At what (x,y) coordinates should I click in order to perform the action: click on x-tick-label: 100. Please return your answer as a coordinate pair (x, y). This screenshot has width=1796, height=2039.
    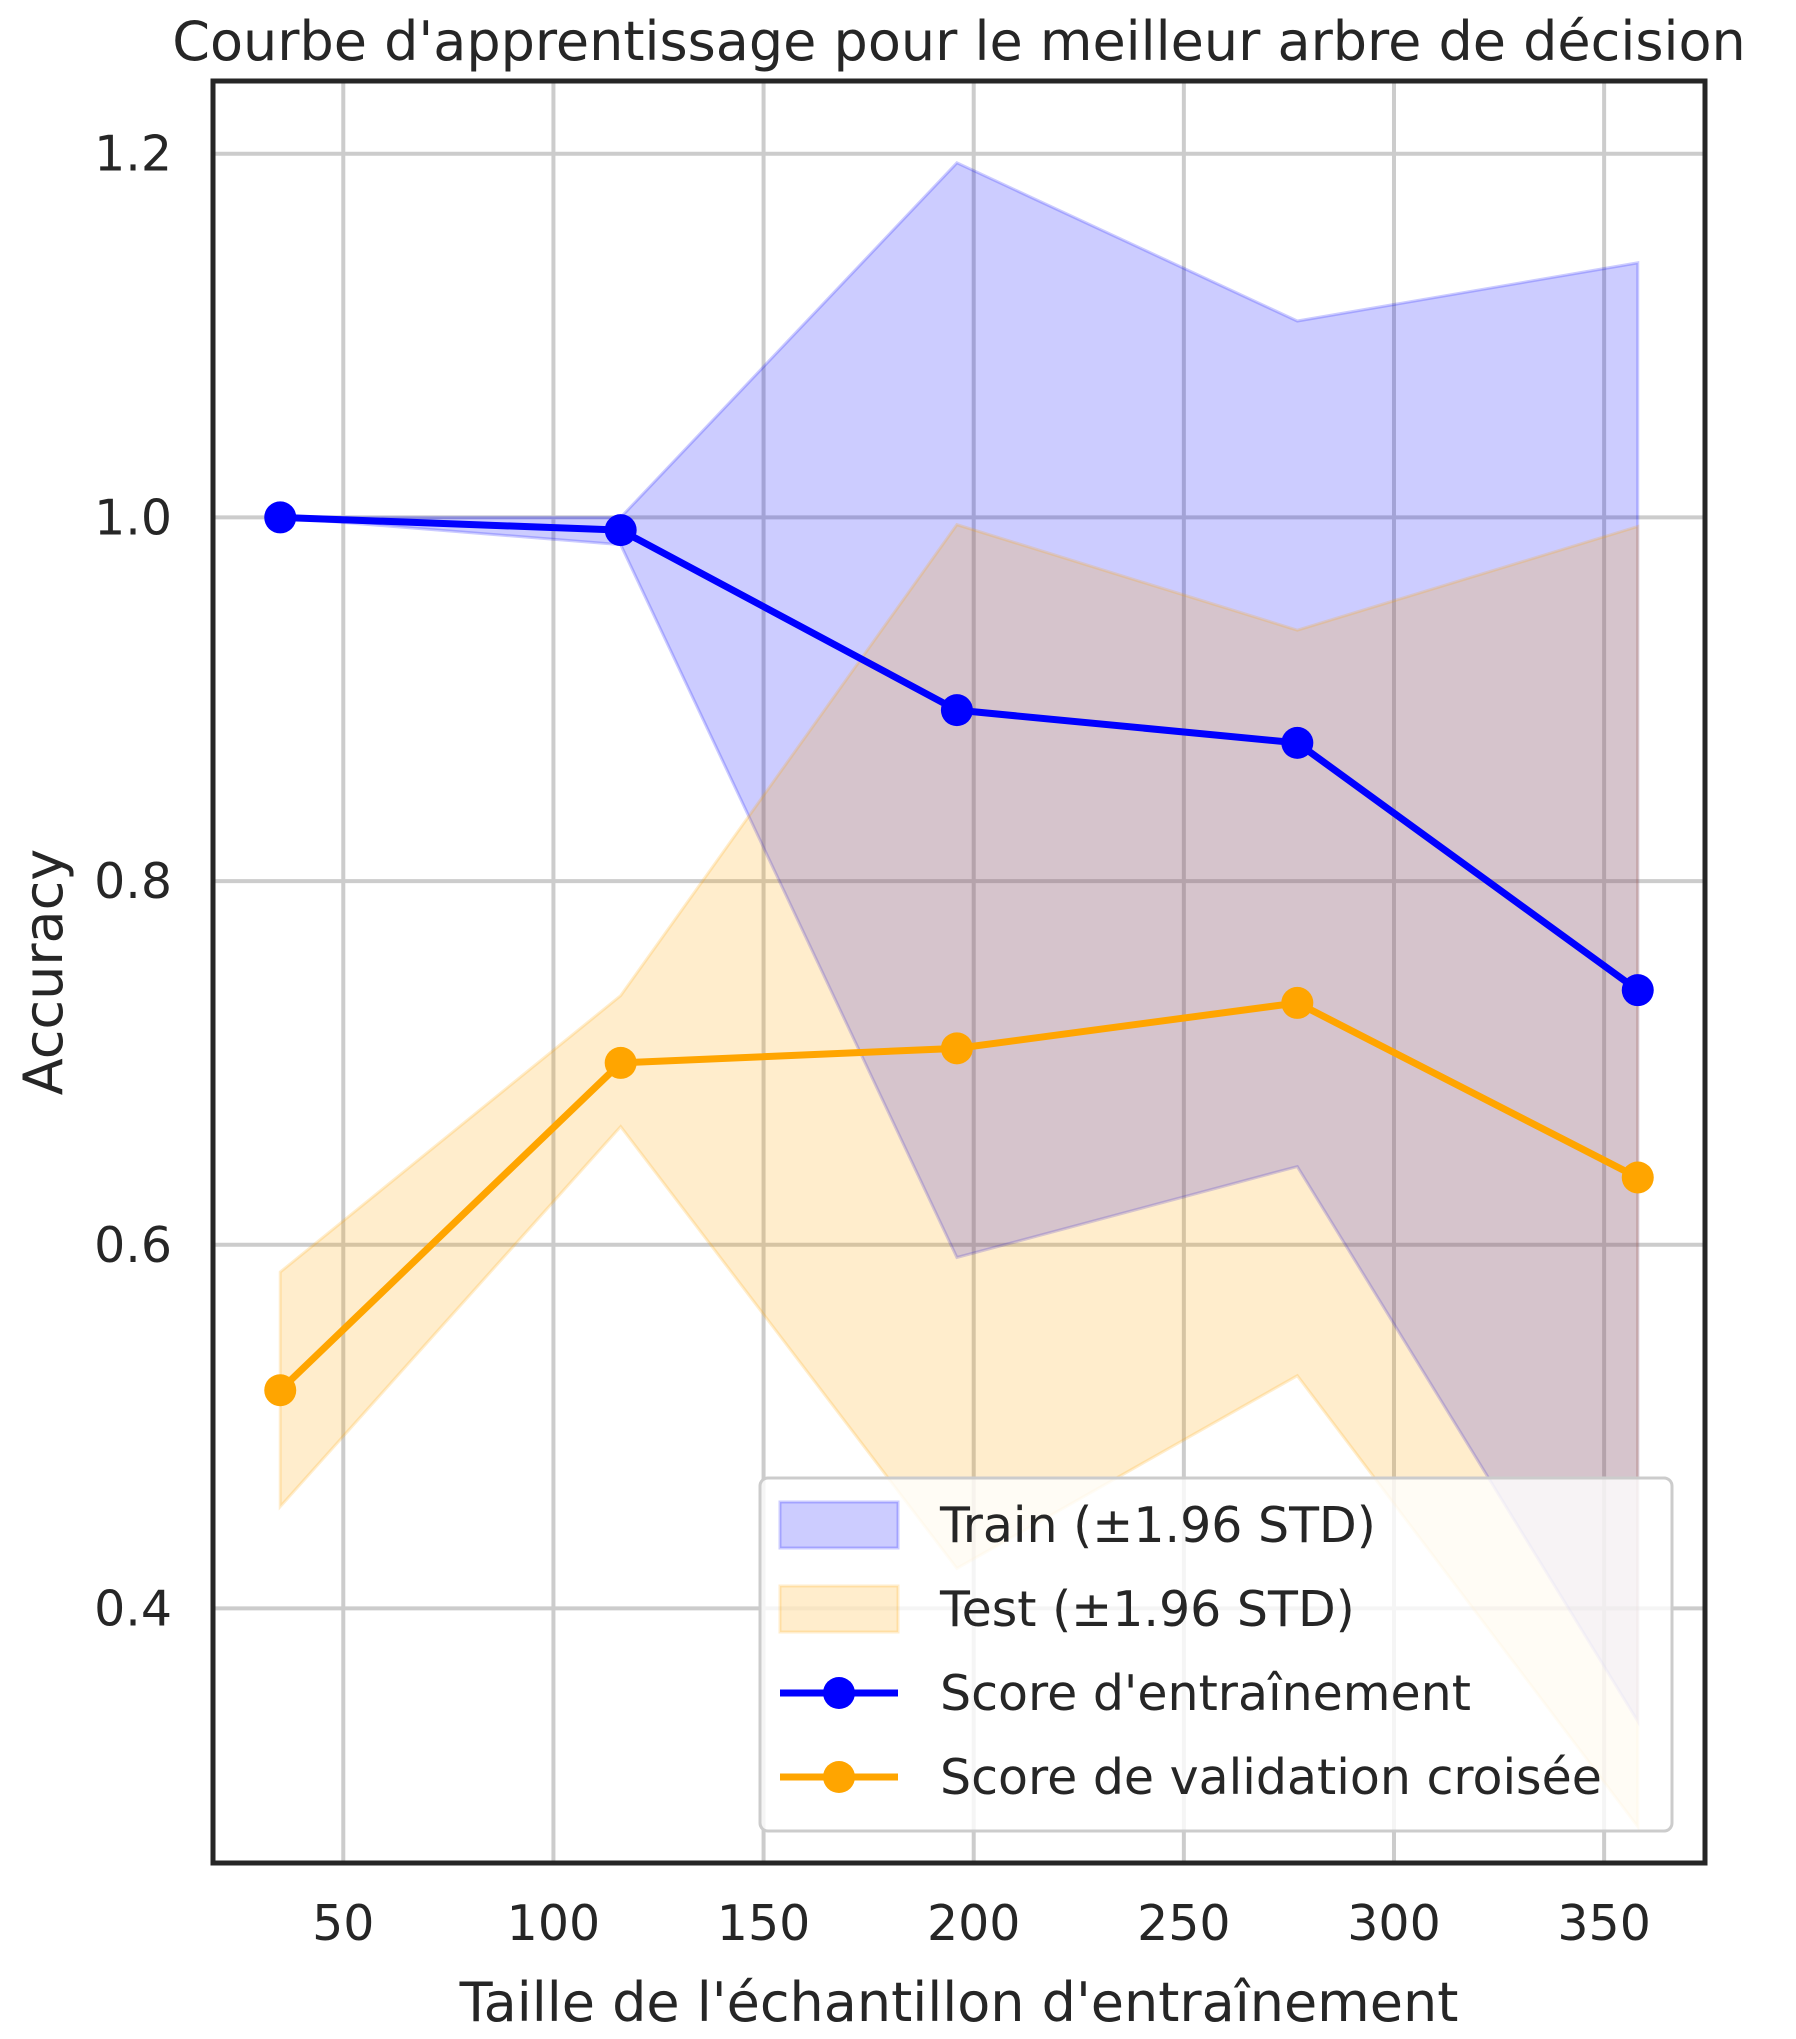
    Looking at the image, I should click on (554, 1923).